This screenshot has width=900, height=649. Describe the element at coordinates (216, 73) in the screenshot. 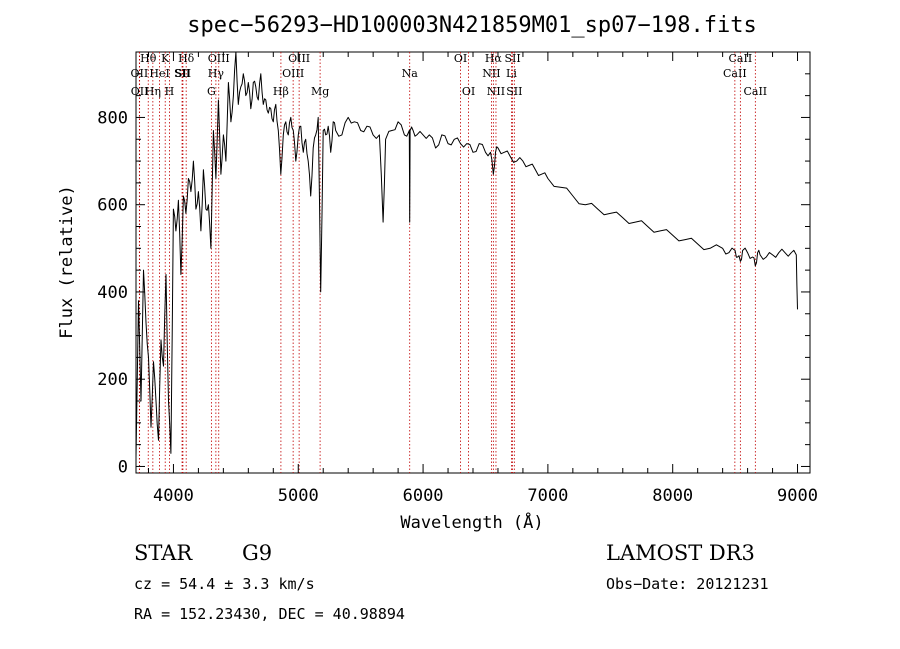

I see `spectral-line-label: Hγ` at that location.